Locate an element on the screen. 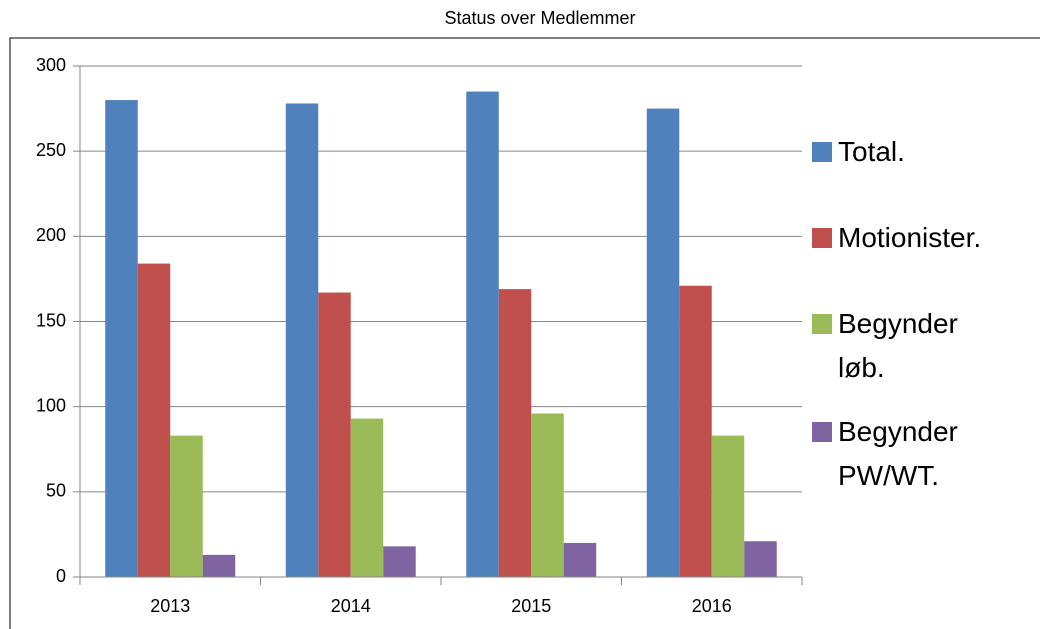  x-tick-label: 2015 is located at coordinates (531, 606).